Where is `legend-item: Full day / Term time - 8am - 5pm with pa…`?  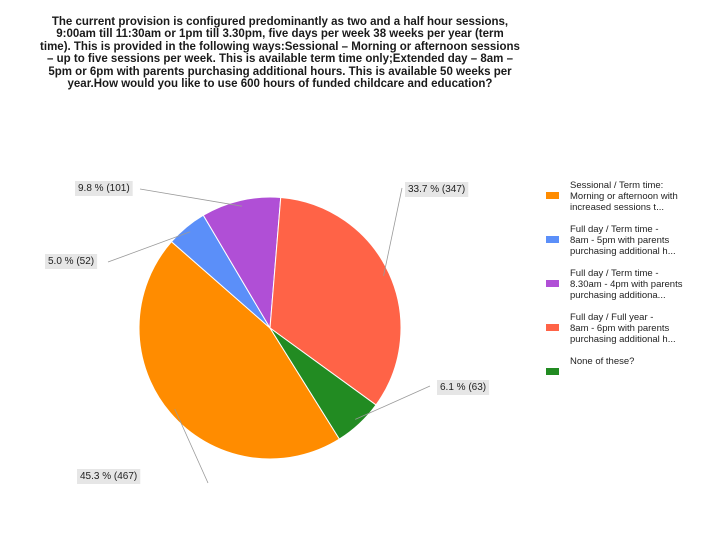
legend-item: Full day / Term time - 8am - 5pm with pa… is located at coordinates (631, 240).